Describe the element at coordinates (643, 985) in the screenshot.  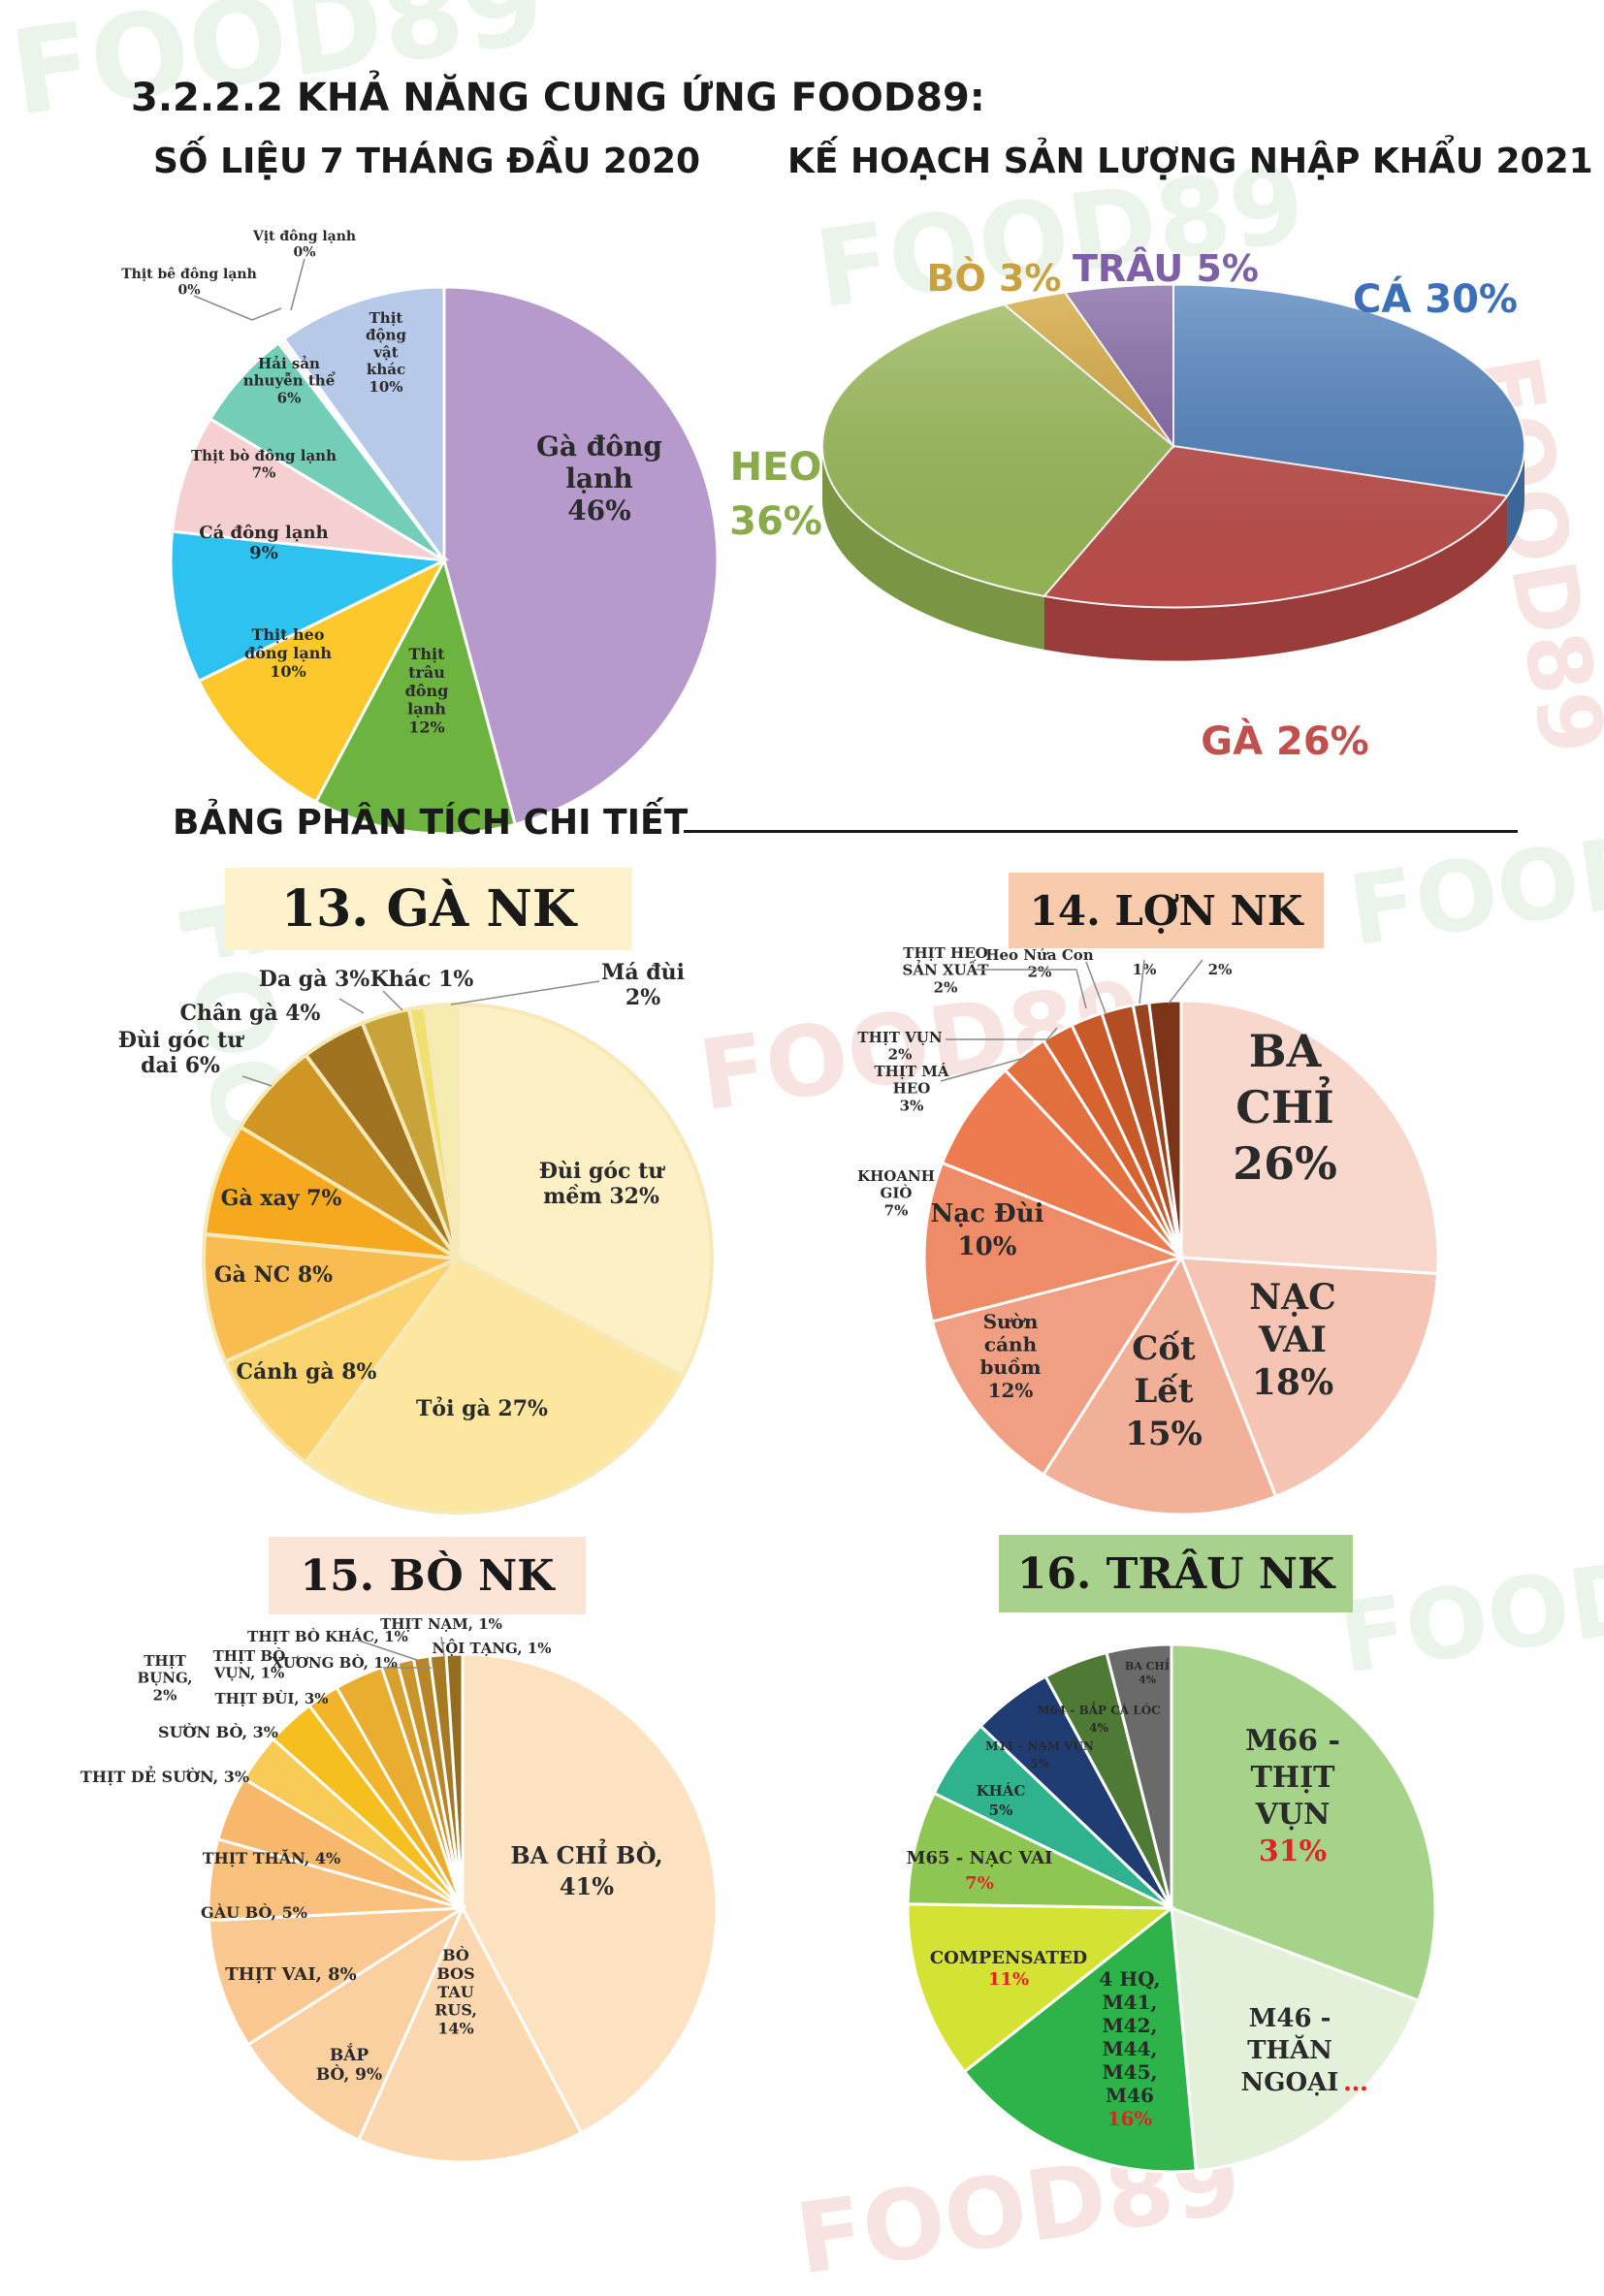
I see `data-label: Má đùi 2%` at that location.